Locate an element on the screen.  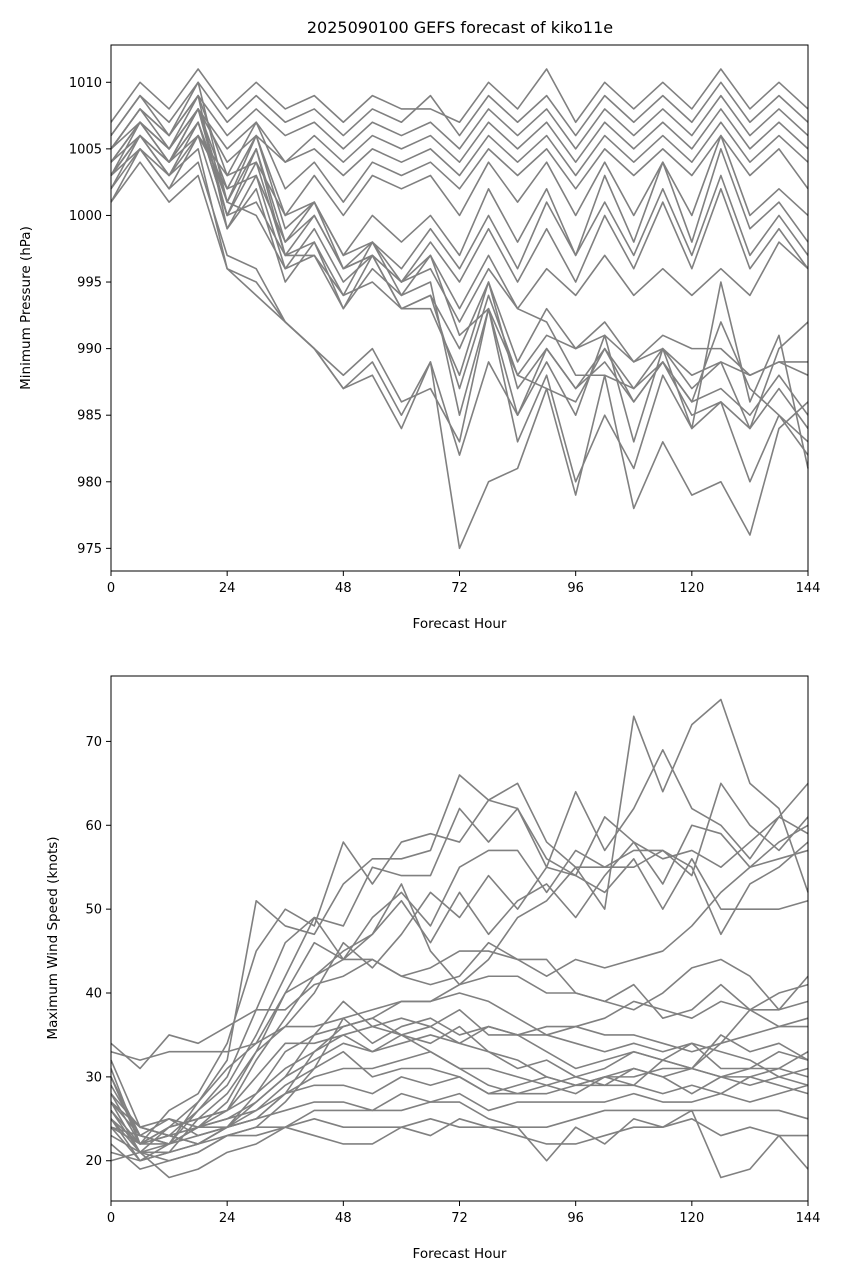
pressure-x-axis: 0 24 48 72 96 120 144 is located at coordinates (464, 583).